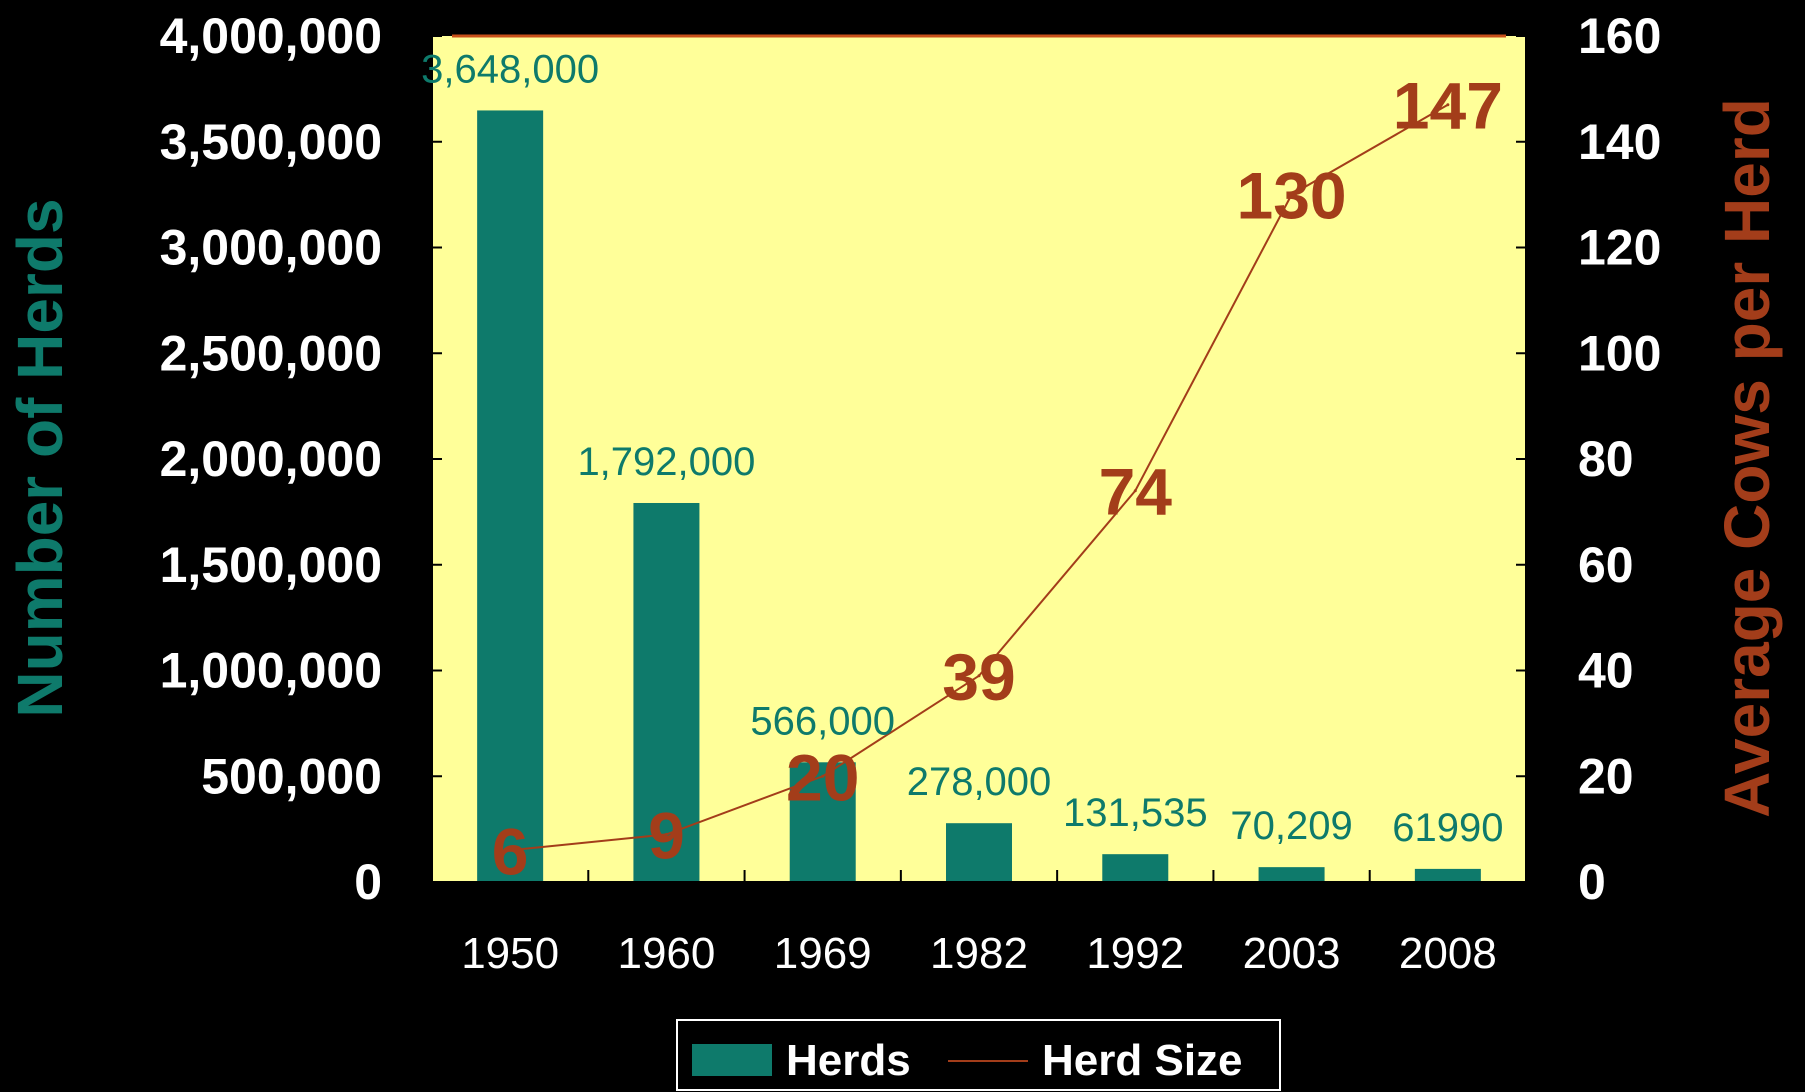 This screenshot has width=1805, height=1092. What do you see at coordinates (1592, 882) in the screenshot?
I see `y-right-tick-label: 0` at bounding box center [1592, 882].